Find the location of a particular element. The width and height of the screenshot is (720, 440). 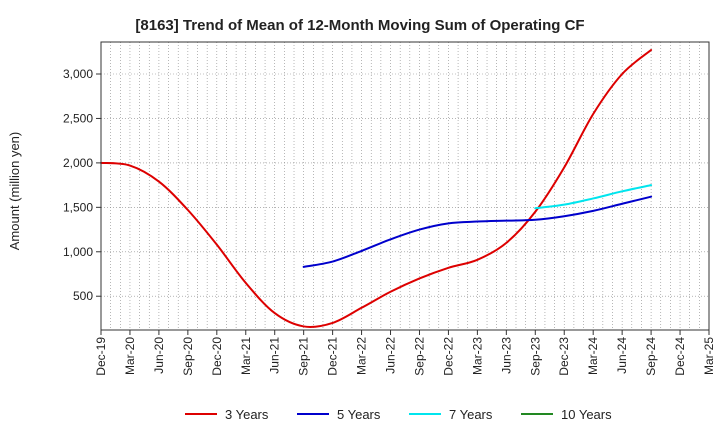

x-tick-label: Mar-25 is located at coordinates (709, 356).